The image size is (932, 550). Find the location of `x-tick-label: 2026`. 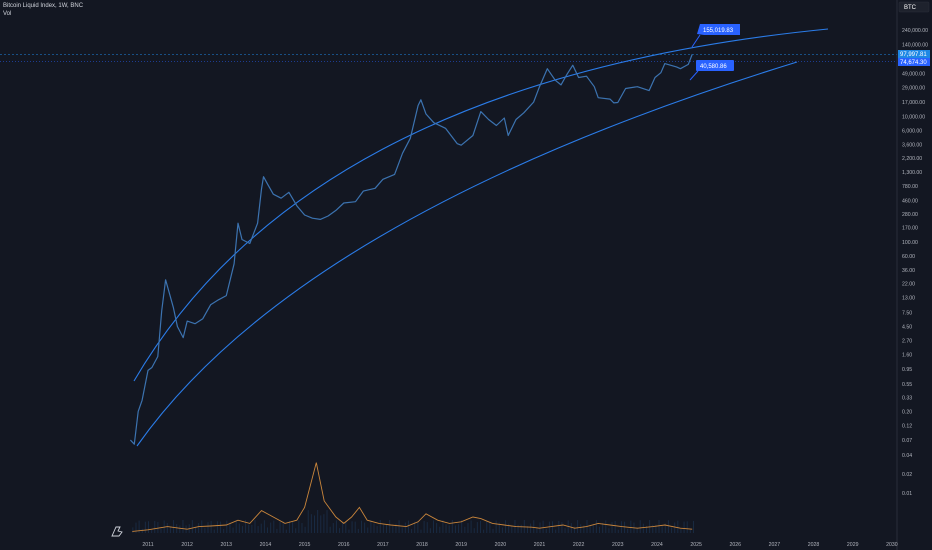

x-tick-label: 2026 is located at coordinates (735, 545).